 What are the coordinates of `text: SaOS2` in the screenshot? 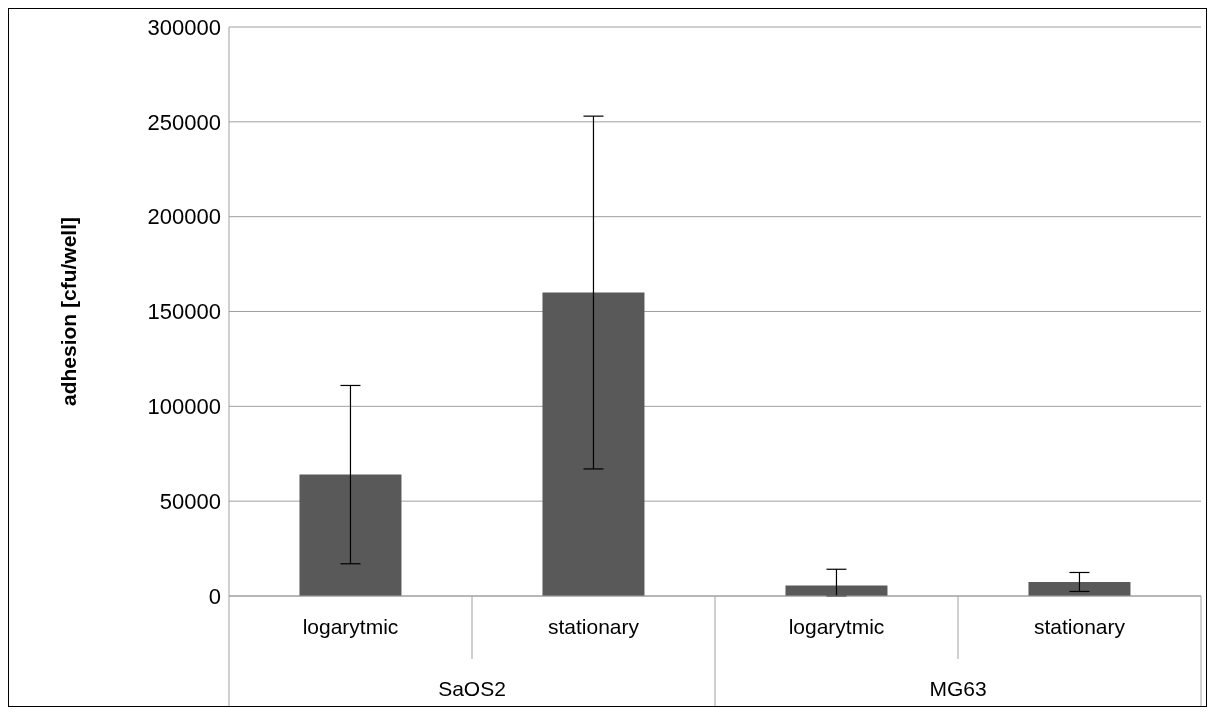 It's located at (472, 688).